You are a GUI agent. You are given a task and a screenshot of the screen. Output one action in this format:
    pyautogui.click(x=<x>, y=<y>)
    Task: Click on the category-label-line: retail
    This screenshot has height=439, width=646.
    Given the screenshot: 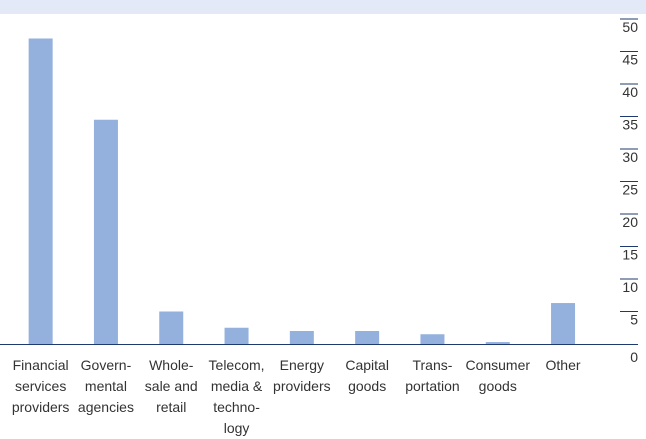 What is the action you would take?
    pyautogui.click(x=171, y=407)
    